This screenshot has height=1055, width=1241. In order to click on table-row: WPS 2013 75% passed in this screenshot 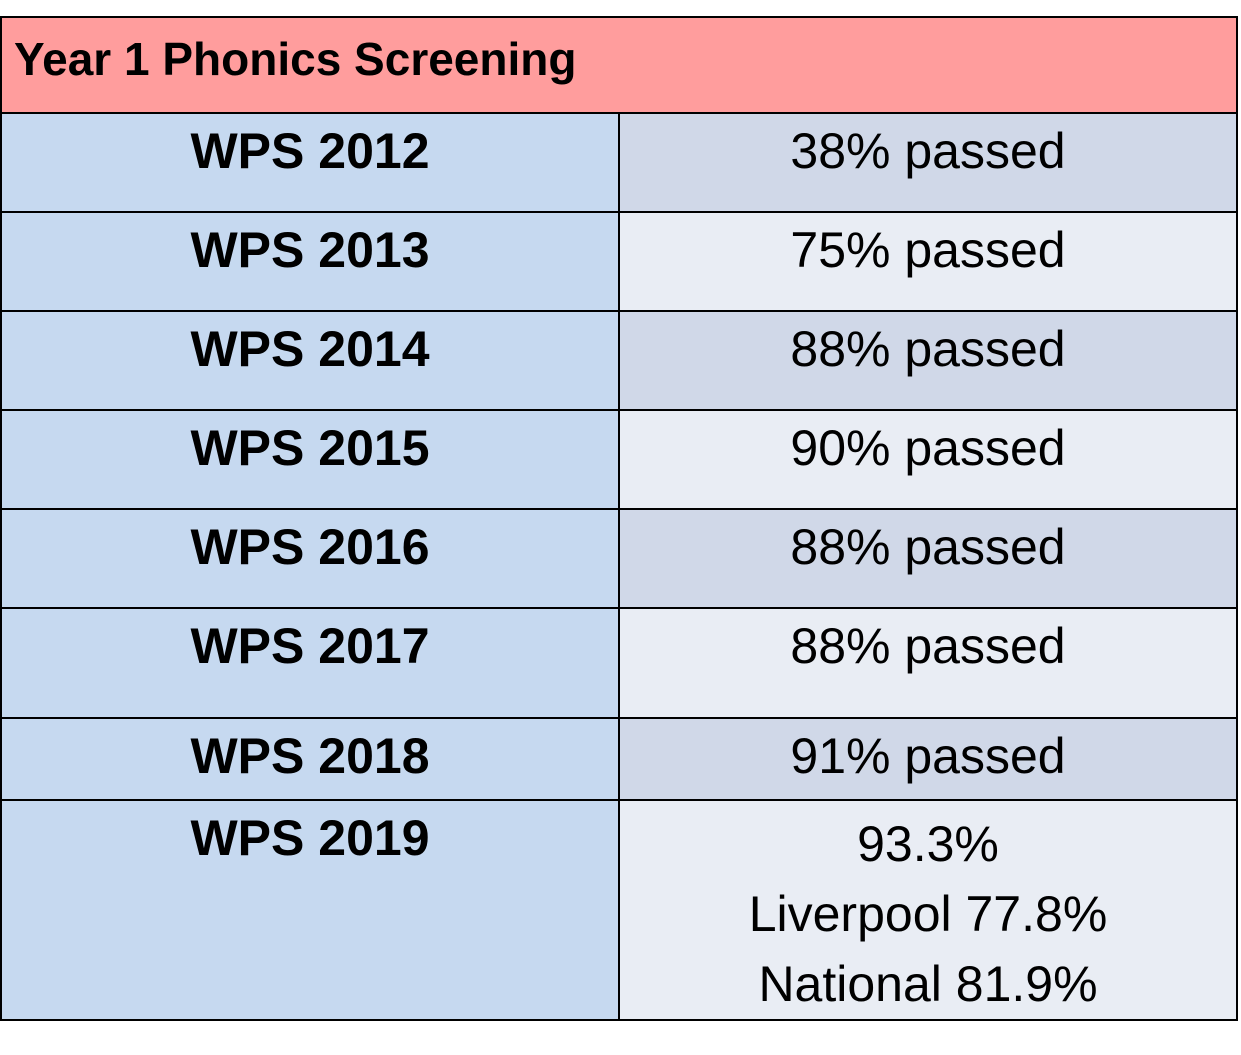, I will do `click(619, 261)`.